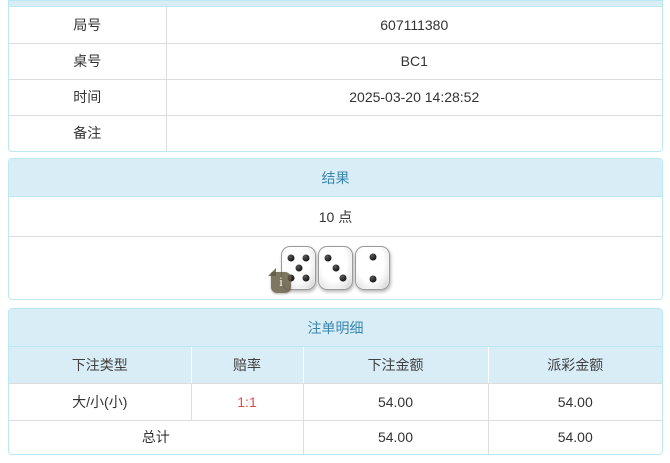 This screenshot has height=463, width=670. I want to click on round-id-label: 局号, so click(88, 25).